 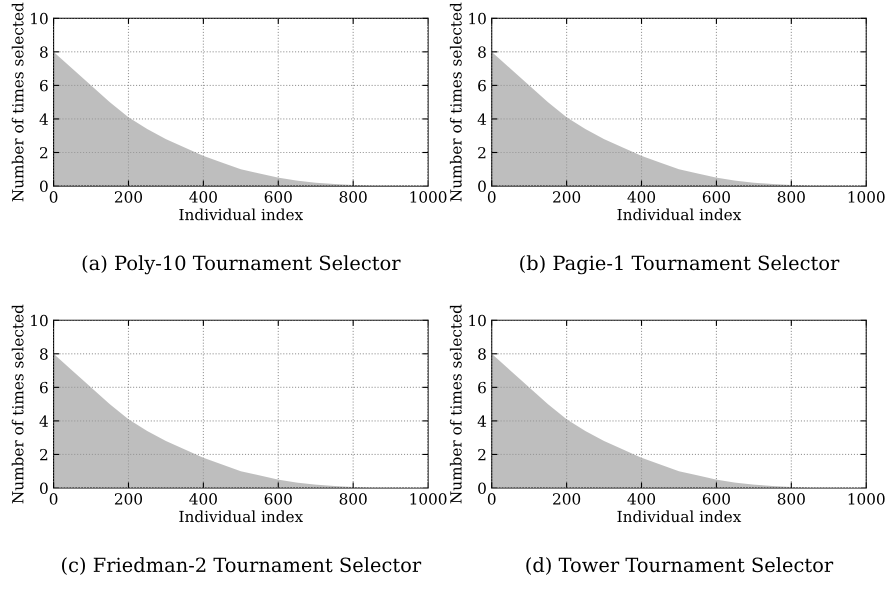 I want to click on text: (a) Poly-10 Tournament Selector, so click(x=241, y=264).